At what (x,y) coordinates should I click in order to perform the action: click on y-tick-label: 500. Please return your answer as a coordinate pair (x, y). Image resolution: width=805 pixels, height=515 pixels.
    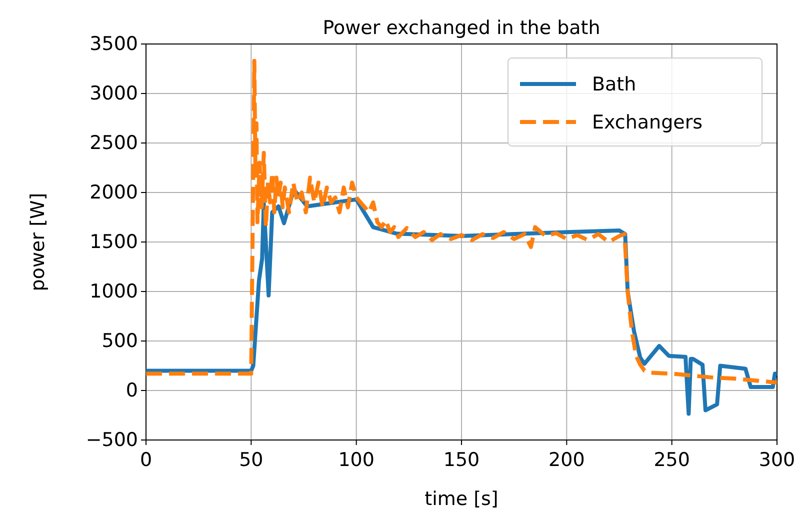
    Looking at the image, I should click on (120, 341).